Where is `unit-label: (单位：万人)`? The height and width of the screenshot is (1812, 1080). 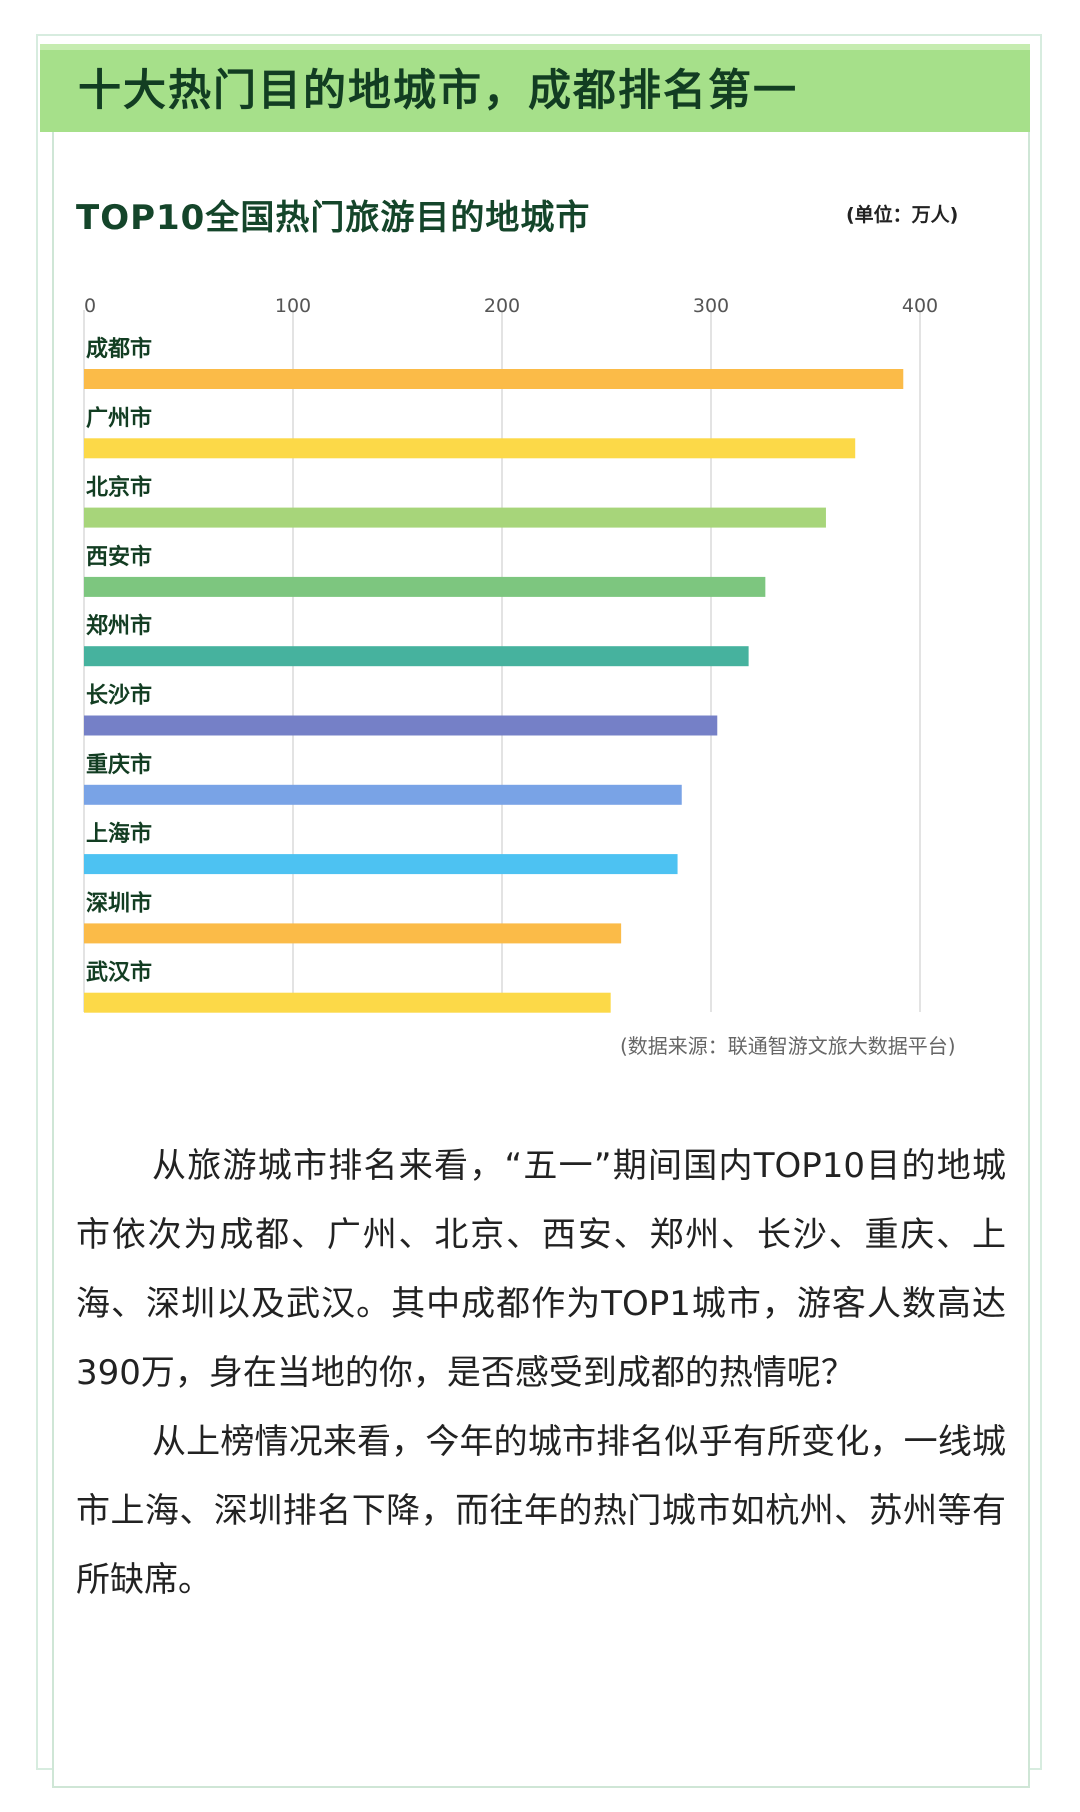 unit-label: (单位：万人) is located at coordinates (902, 215).